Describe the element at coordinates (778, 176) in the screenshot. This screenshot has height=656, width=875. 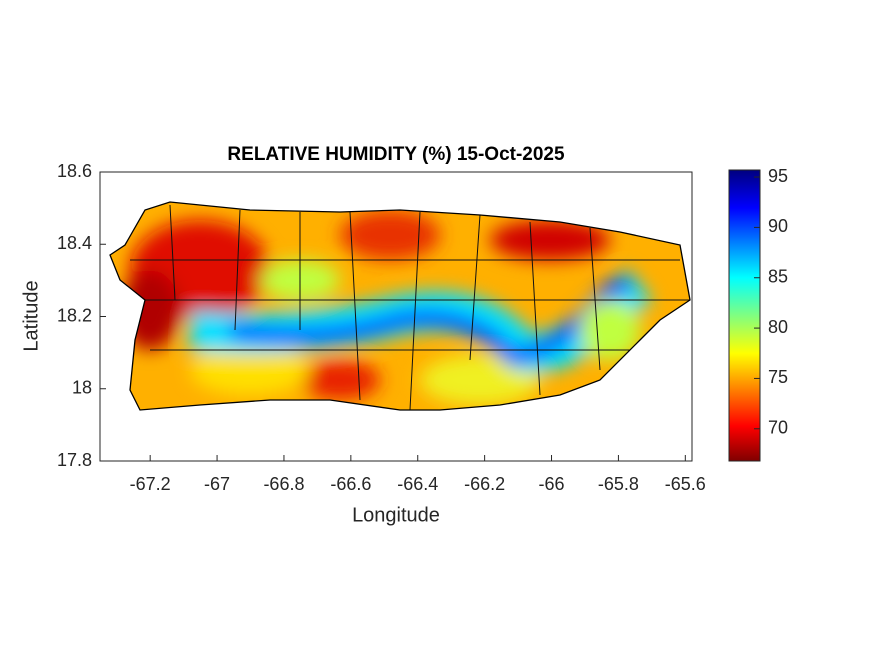
I see `colorbar-tick-label: 95` at that location.